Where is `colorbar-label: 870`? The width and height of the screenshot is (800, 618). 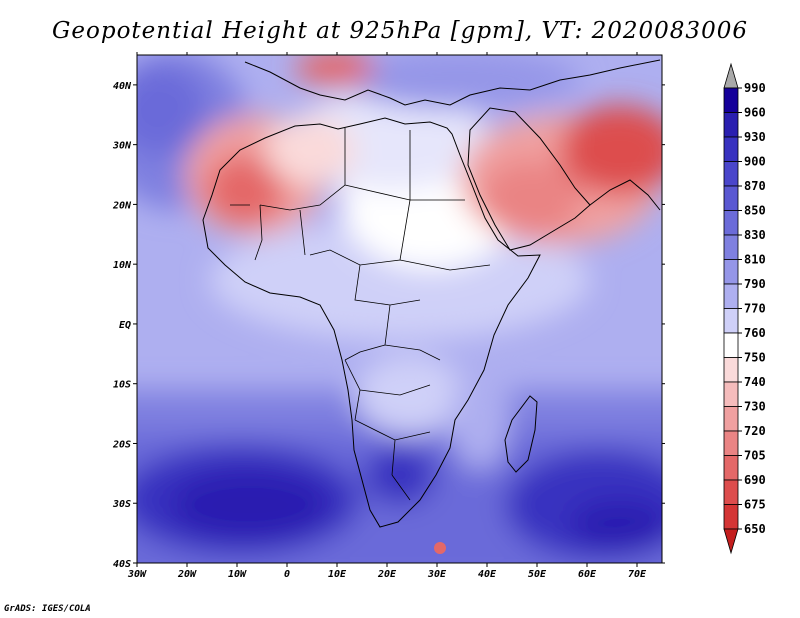
colorbar-label: 870 is located at coordinates (755, 186).